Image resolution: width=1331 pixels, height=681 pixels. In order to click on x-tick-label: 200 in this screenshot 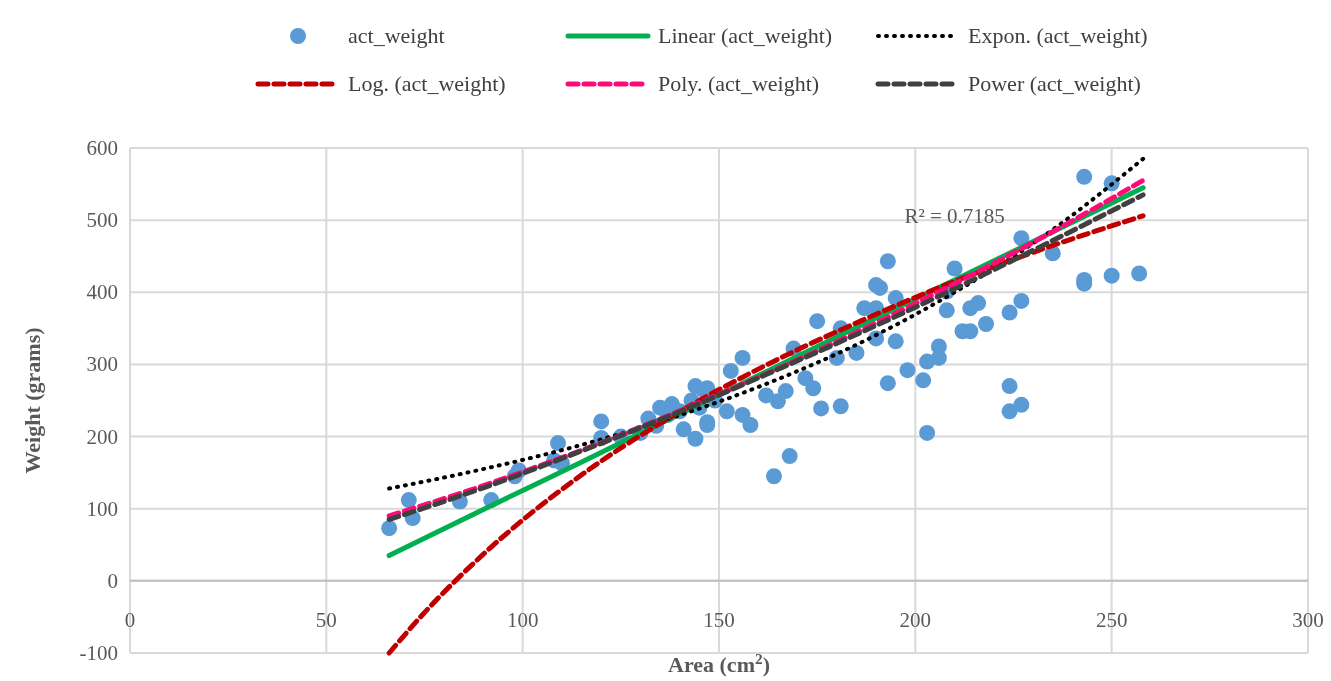, I will do `click(915, 619)`.